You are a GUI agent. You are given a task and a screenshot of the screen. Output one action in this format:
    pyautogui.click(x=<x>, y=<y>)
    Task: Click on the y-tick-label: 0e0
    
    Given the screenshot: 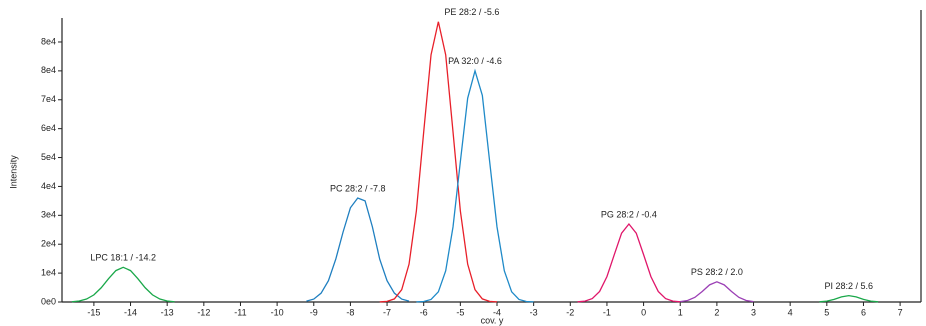 What is the action you would take?
    pyautogui.click(x=48, y=301)
    